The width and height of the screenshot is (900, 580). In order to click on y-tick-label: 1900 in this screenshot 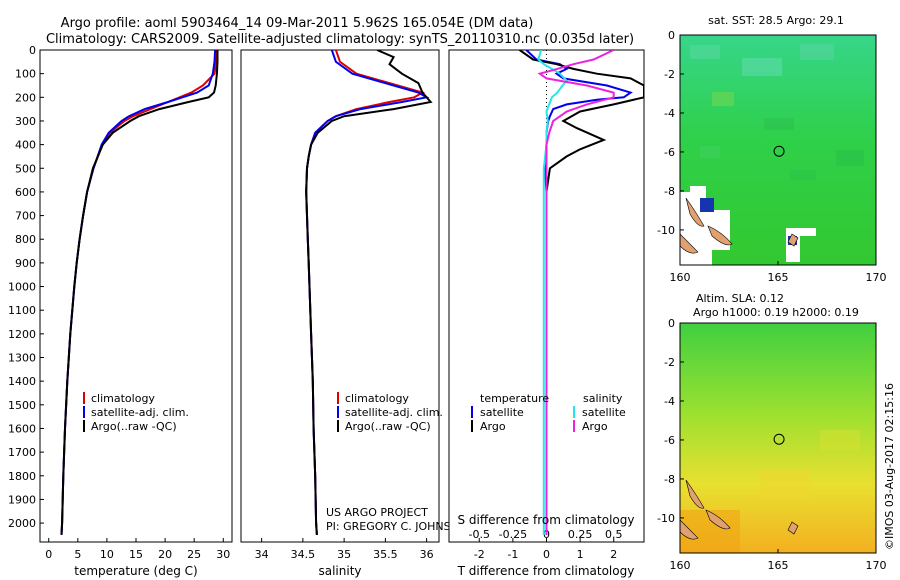, I will do `click(22, 499)`.